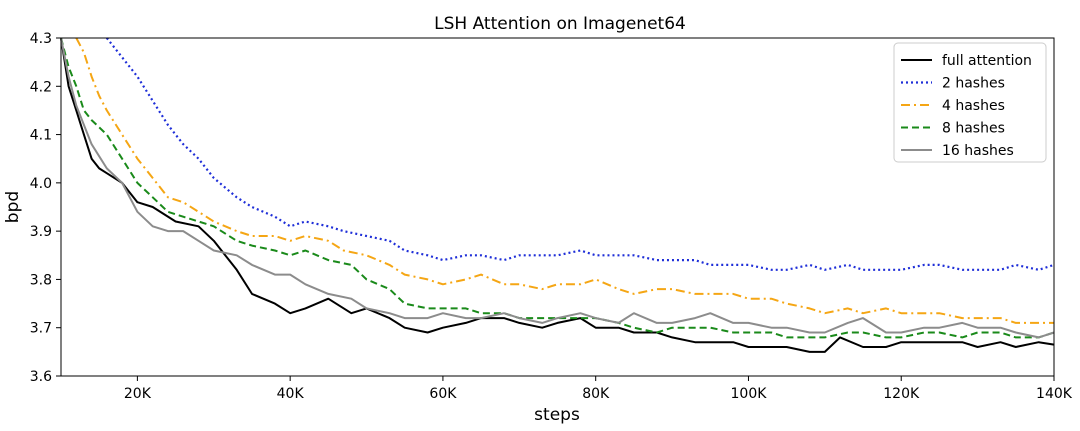 This screenshot has height=431, width=1080. I want to click on y-tick-label: 4.2, so click(41, 87).